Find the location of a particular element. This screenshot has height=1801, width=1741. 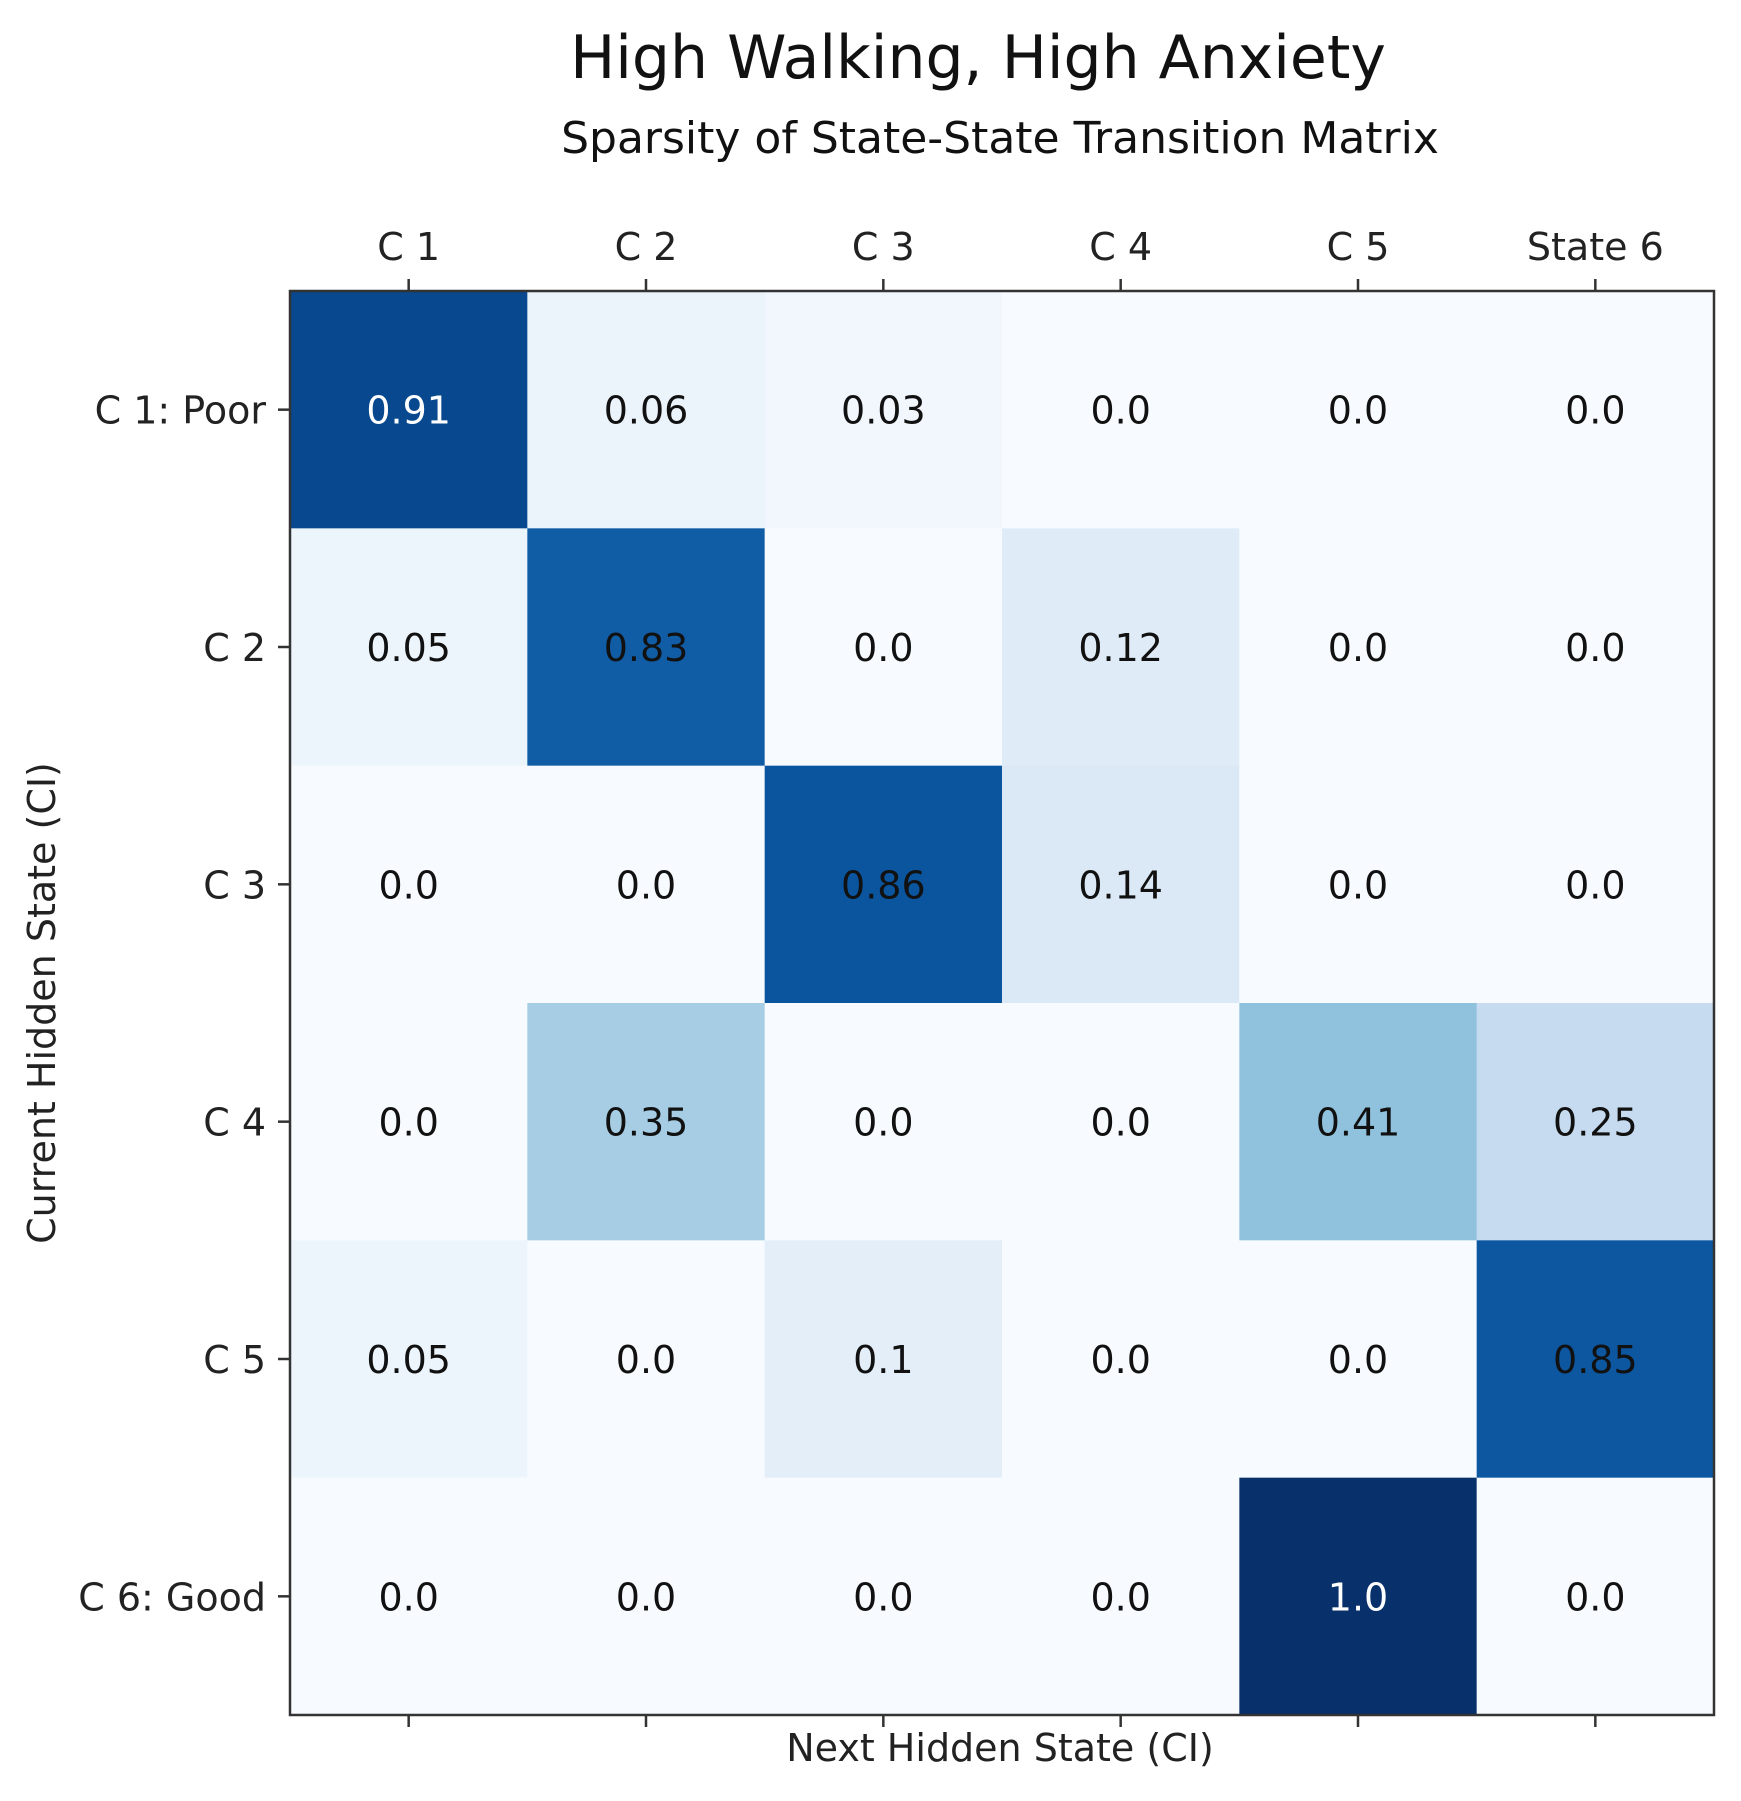

y-tick-label: C 1: Poor is located at coordinates (181, 411).